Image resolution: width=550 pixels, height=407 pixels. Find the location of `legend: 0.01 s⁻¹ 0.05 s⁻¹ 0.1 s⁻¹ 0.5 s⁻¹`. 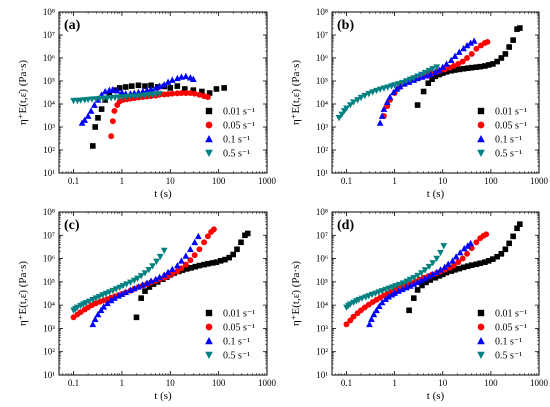

legend: 0.01 s⁻¹ 0.05 s⁻¹ 0.1 s⁻¹ 0.5 s⁻¹ is located at coordinates (502, 133).